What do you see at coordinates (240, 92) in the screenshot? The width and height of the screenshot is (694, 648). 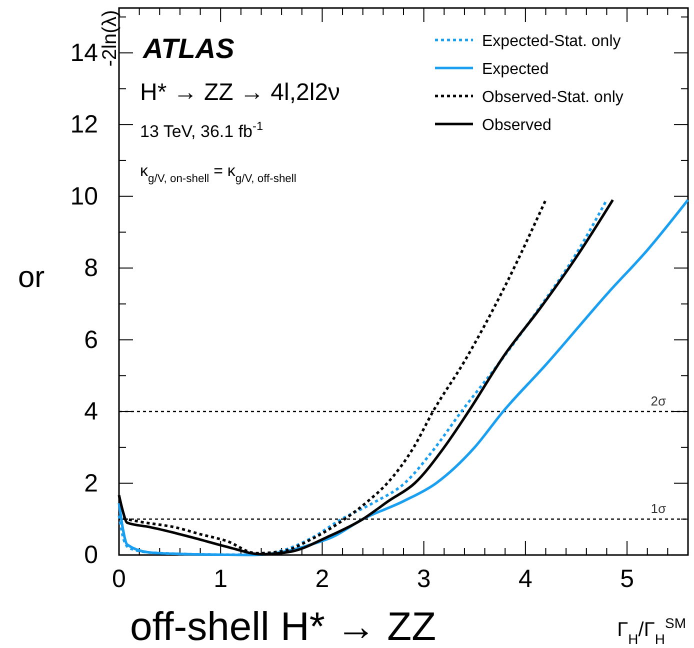 I see `annotation: H* → ZZ → 4l,2l2ν` at bounding box center [240, 92].